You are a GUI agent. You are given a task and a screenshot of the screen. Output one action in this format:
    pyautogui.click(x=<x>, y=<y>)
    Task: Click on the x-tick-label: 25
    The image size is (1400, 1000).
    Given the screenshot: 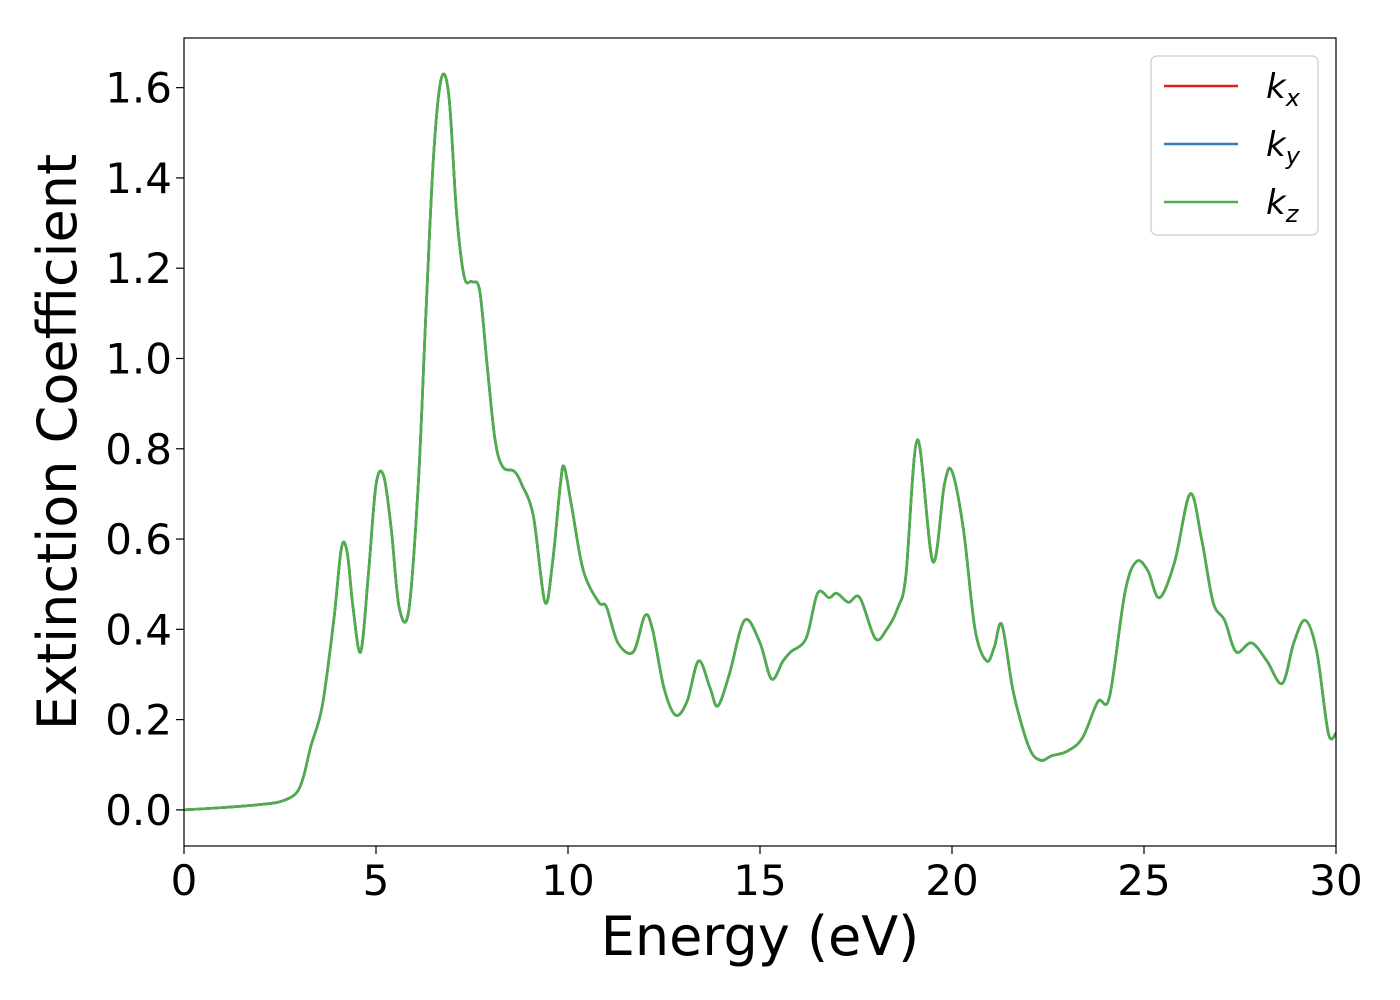 What is the action you would take?
    pyautogui.click(x=1143, y=880)
    